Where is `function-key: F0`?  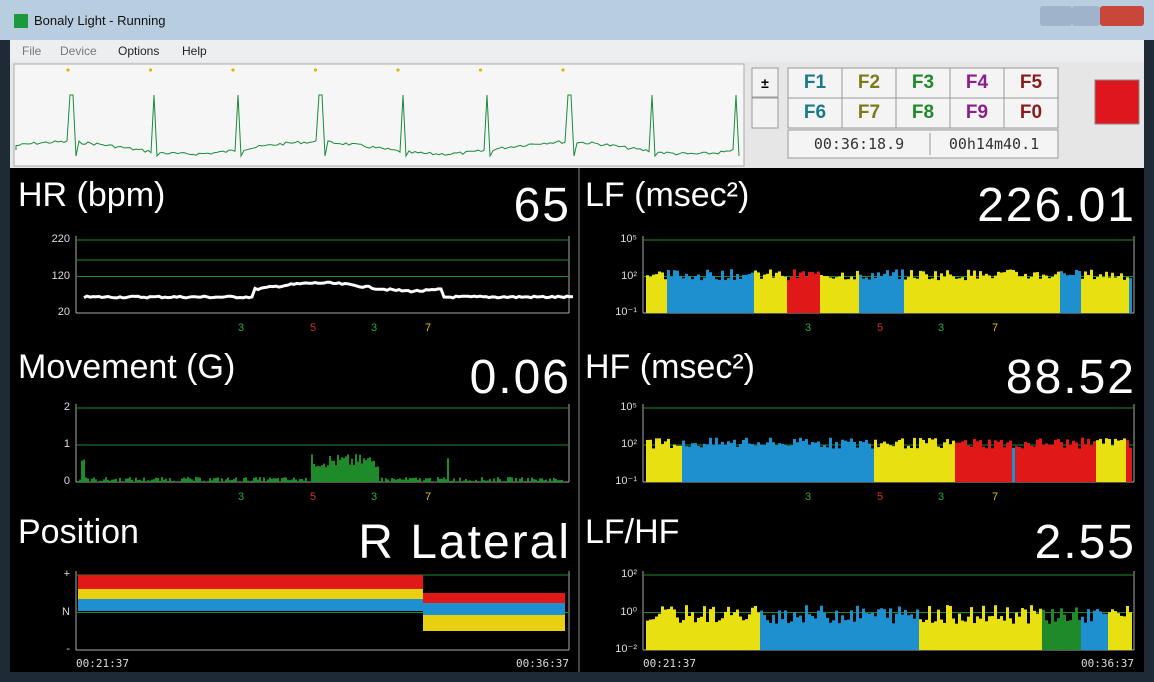
function-key: F0 is located at coordinates (1031, 112).